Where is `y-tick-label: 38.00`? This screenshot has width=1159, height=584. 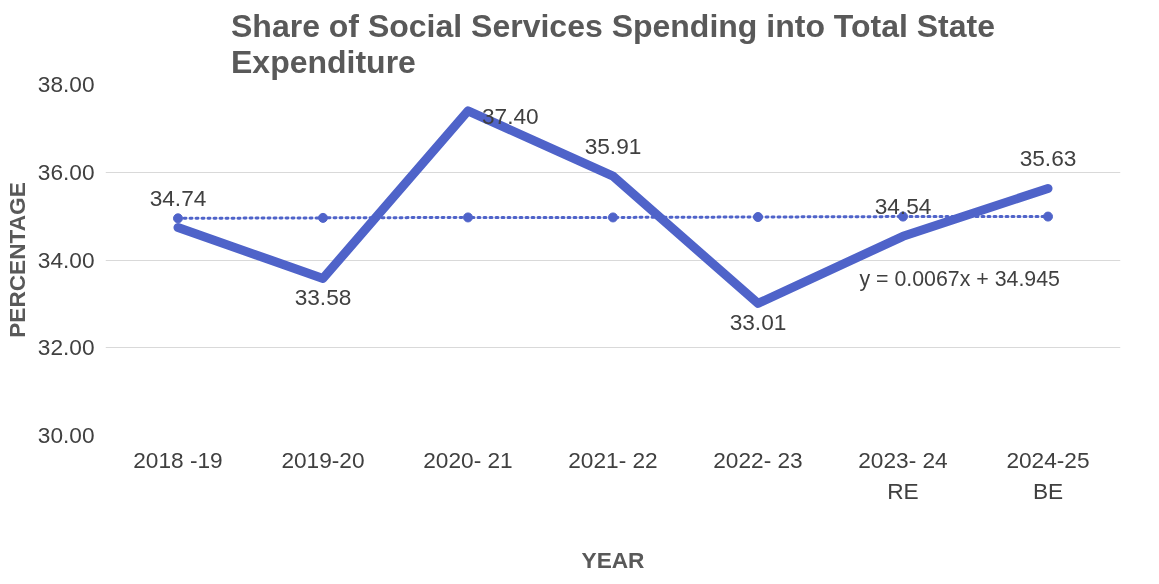 y-tick-label: 38.00 is located at coordinates (66, 84).